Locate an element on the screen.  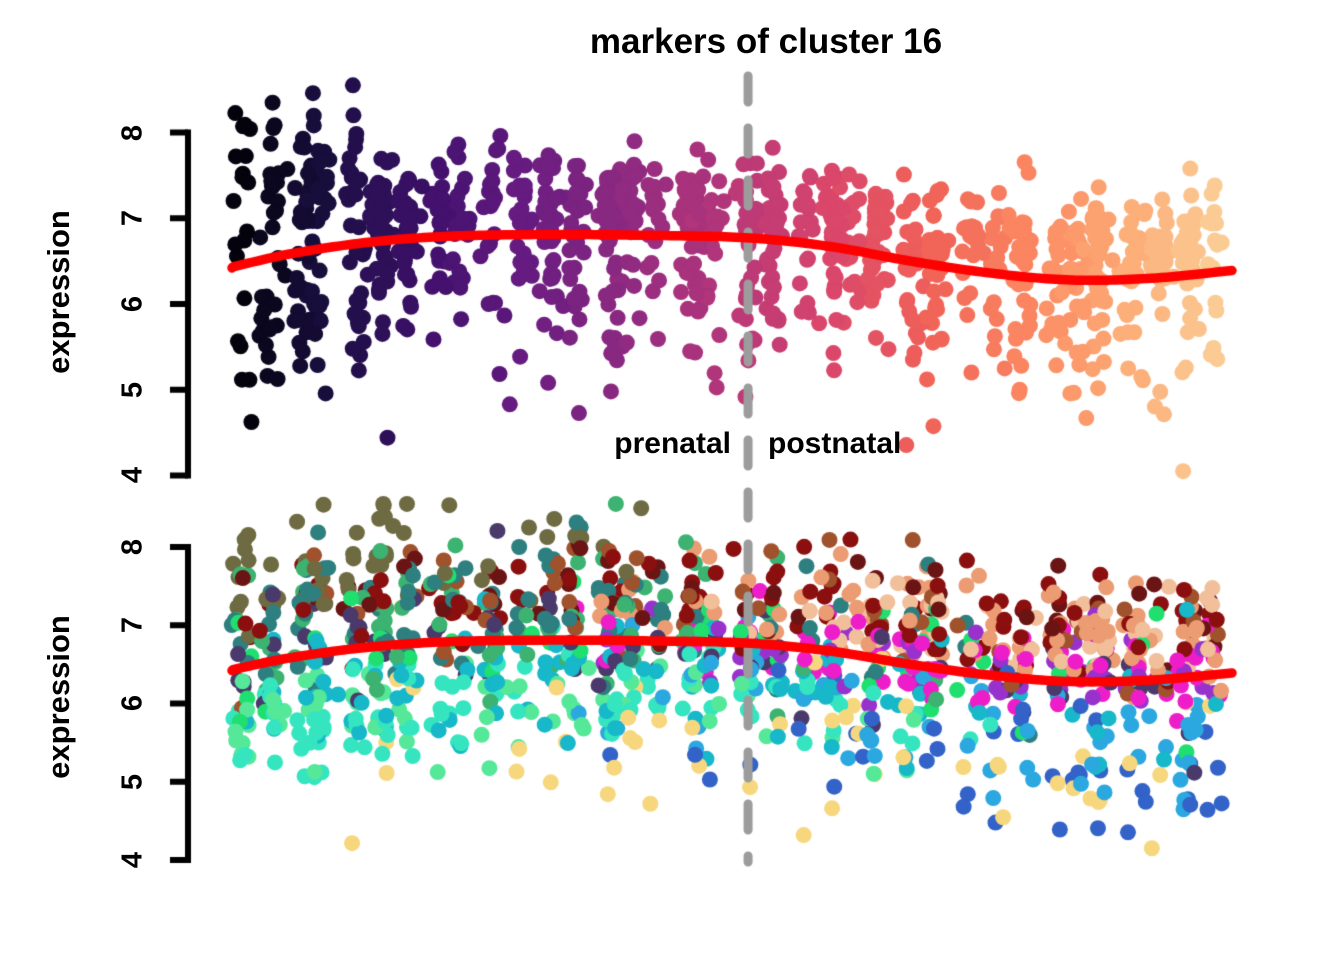
ytick-label-top-4: 4 is located at coordinates (132, 475).